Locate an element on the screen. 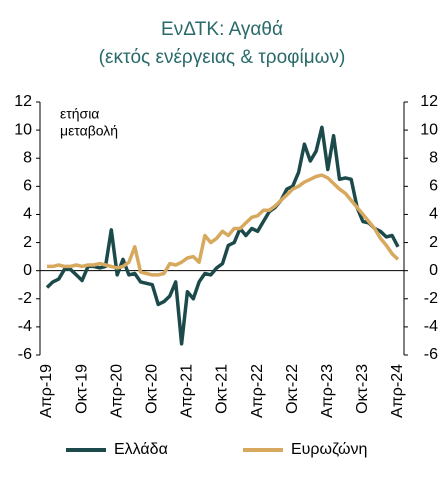  y-tick-label: -6 is located at coordinates (25, 354).